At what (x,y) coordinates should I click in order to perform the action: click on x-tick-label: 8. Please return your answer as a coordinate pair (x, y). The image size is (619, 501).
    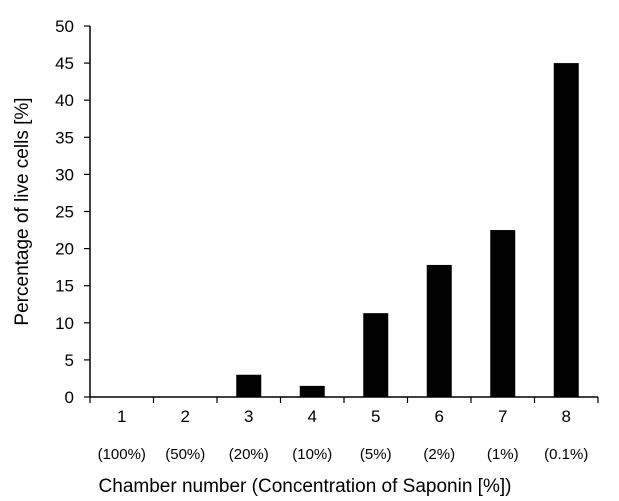
    Looking at the image, I should click on (566, 416).